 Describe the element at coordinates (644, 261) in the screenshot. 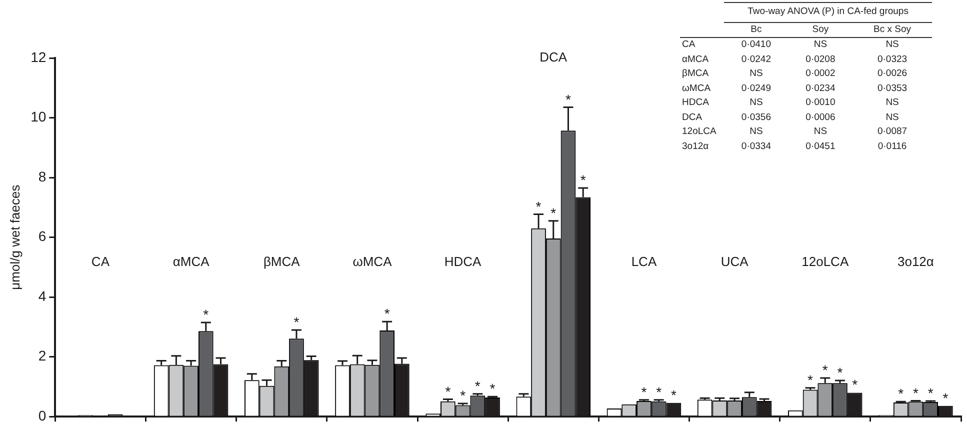

I see `x-tick-label: LCA` at that location.